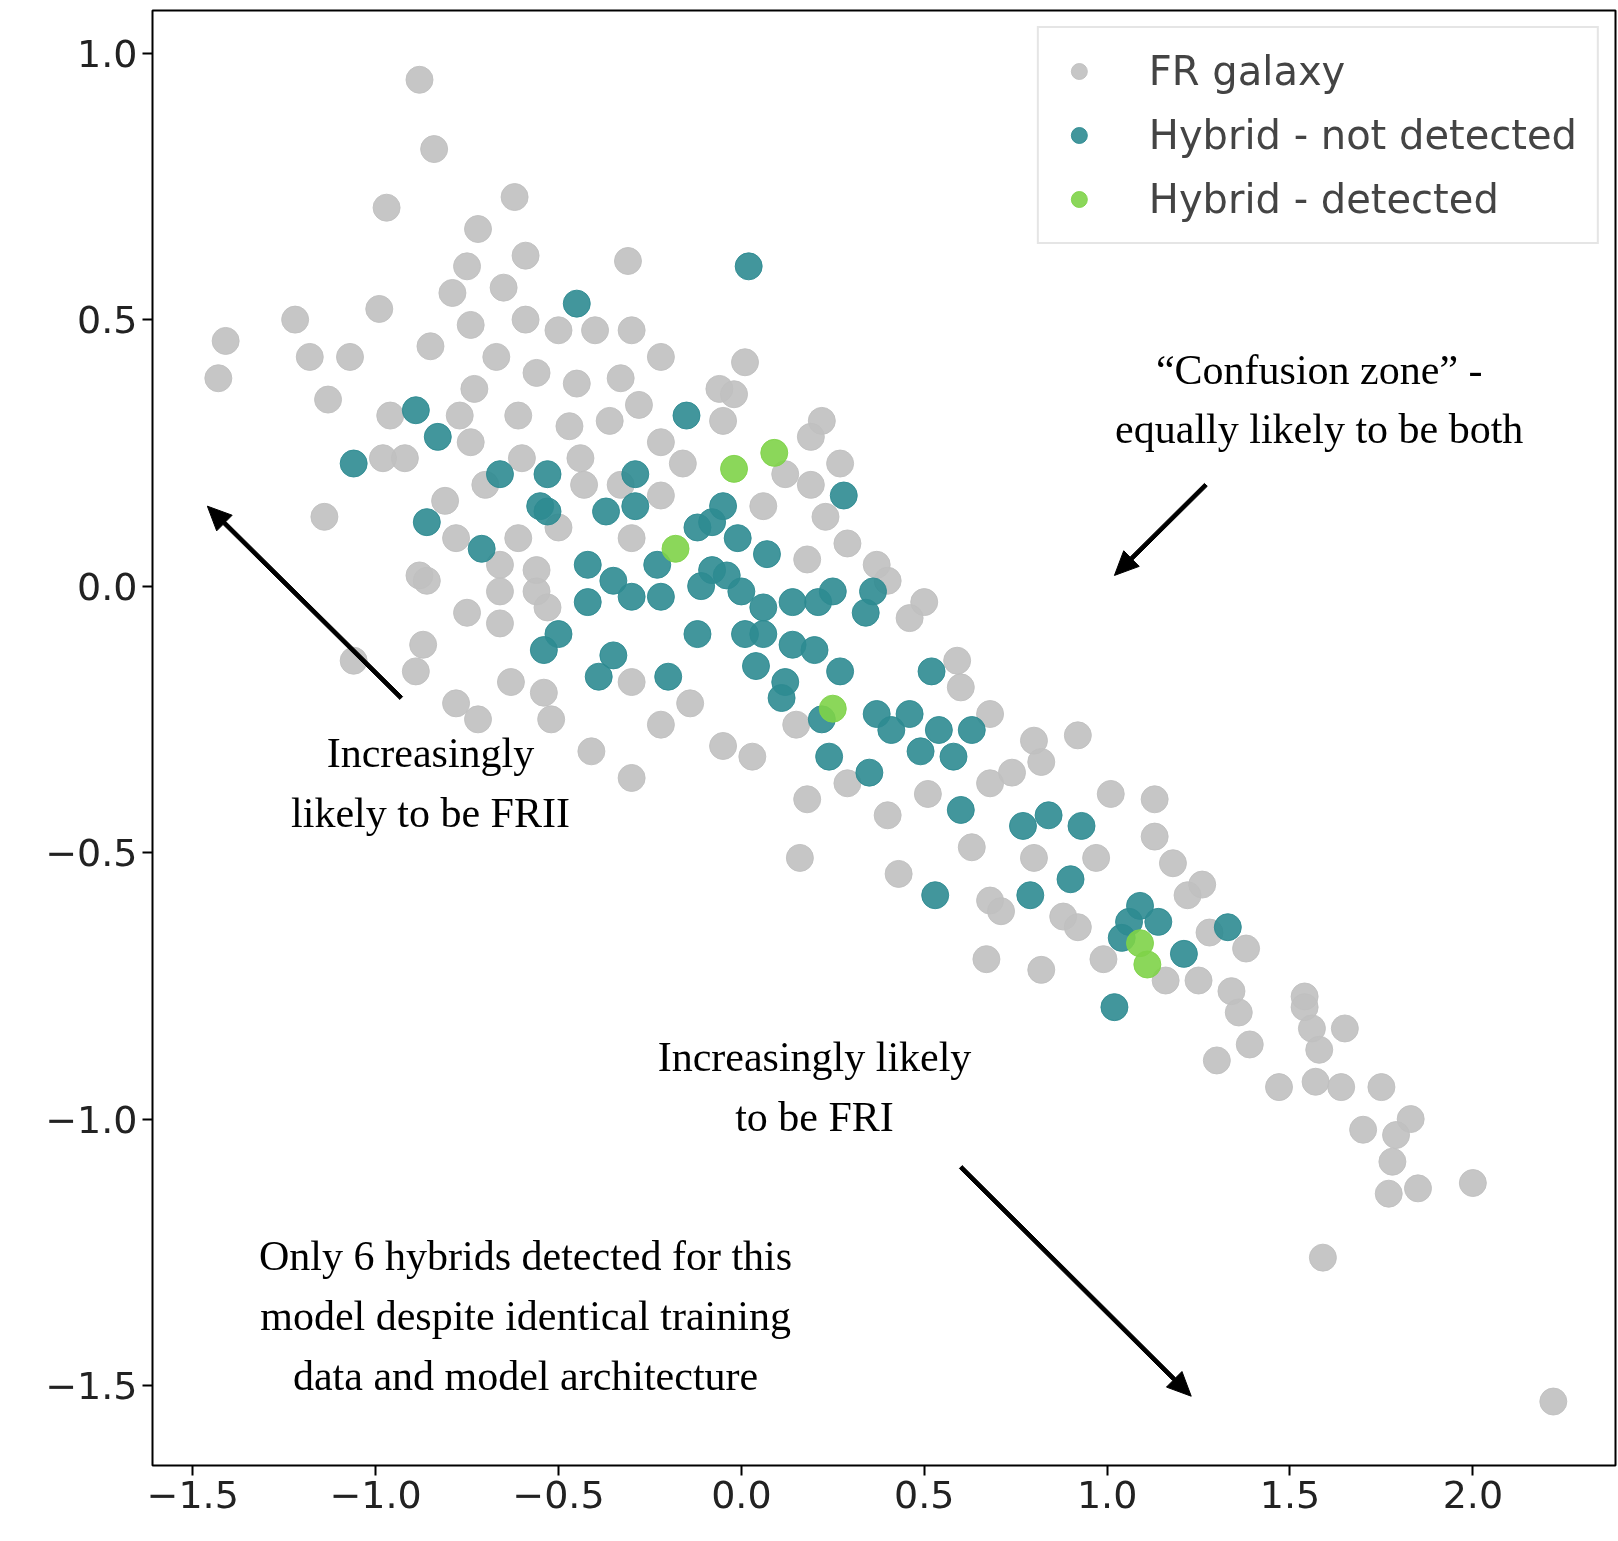  I want to click on y-tick-label: −0.5, so click(91, 853).